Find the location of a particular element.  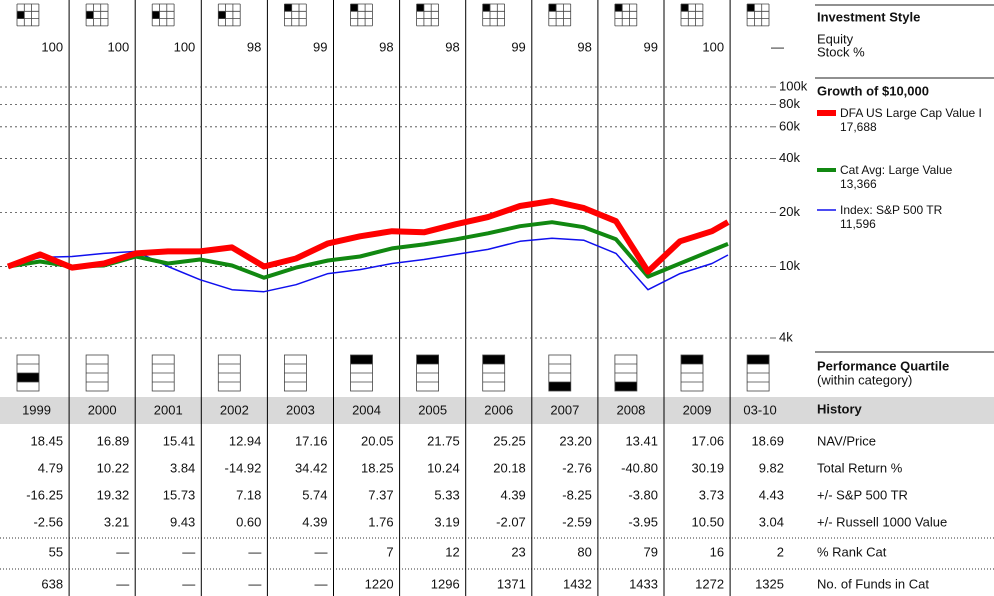

cell-value: 12.94 is located at coordinates (245, 440).